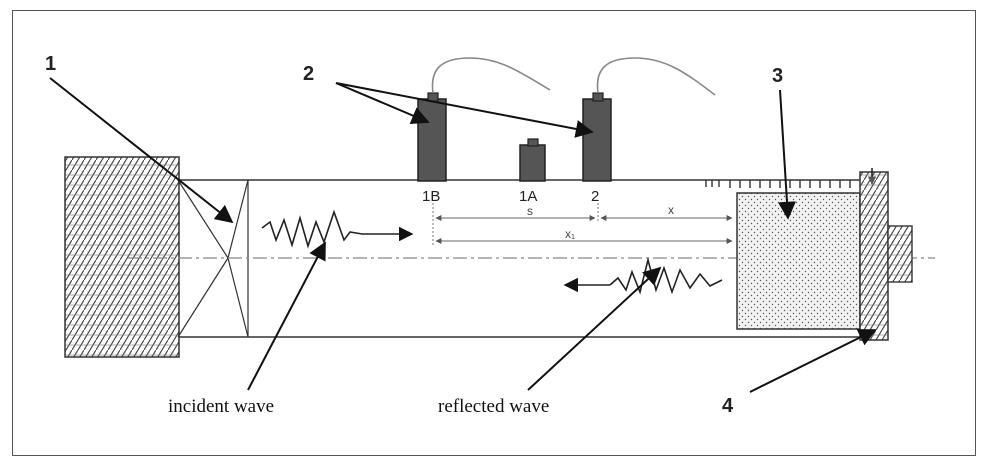 The image size is (988, 465). I want to click on dimension-label-s: s, so click(530, 211).